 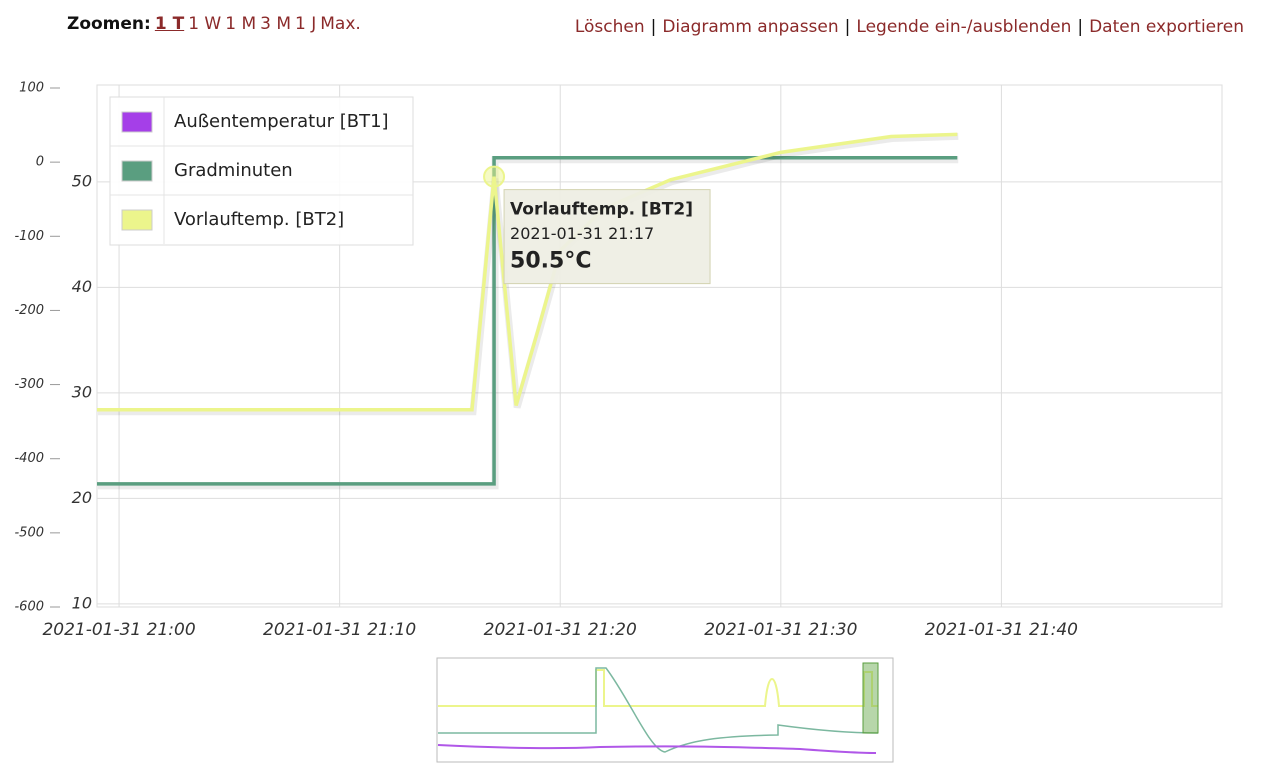 What do you see at coordinates (609, 27) in the screenshot?
I see `action-link: Löschen` at bounding box center [609, 27].